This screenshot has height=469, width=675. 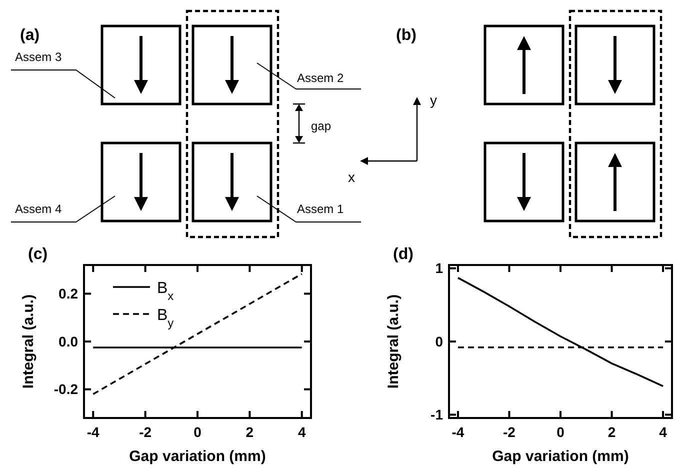 What do you see at coordinates (68, 341) in the screenshot?
I see `y-tick-label: 0.0` at bounding box center [68, 341].